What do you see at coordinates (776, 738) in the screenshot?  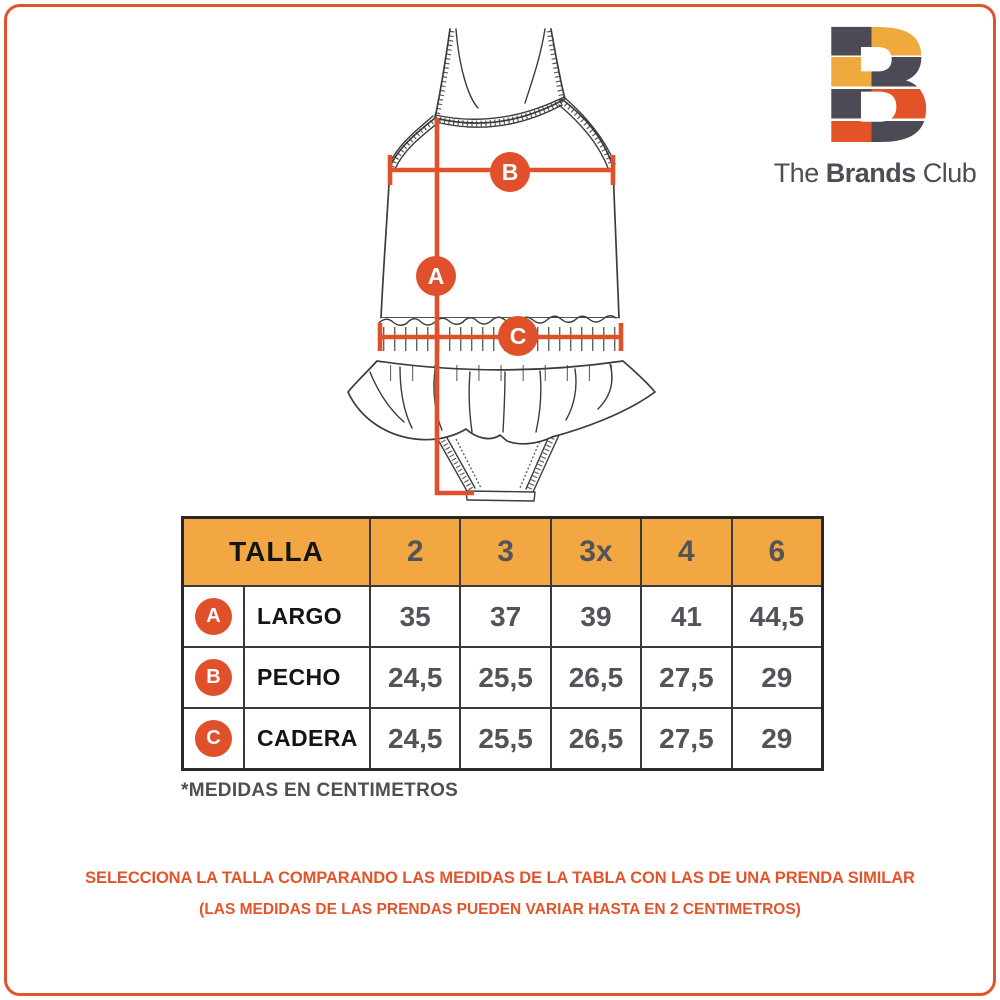 I see `cadera-size-6: 29` at bounding box center [776, 738].